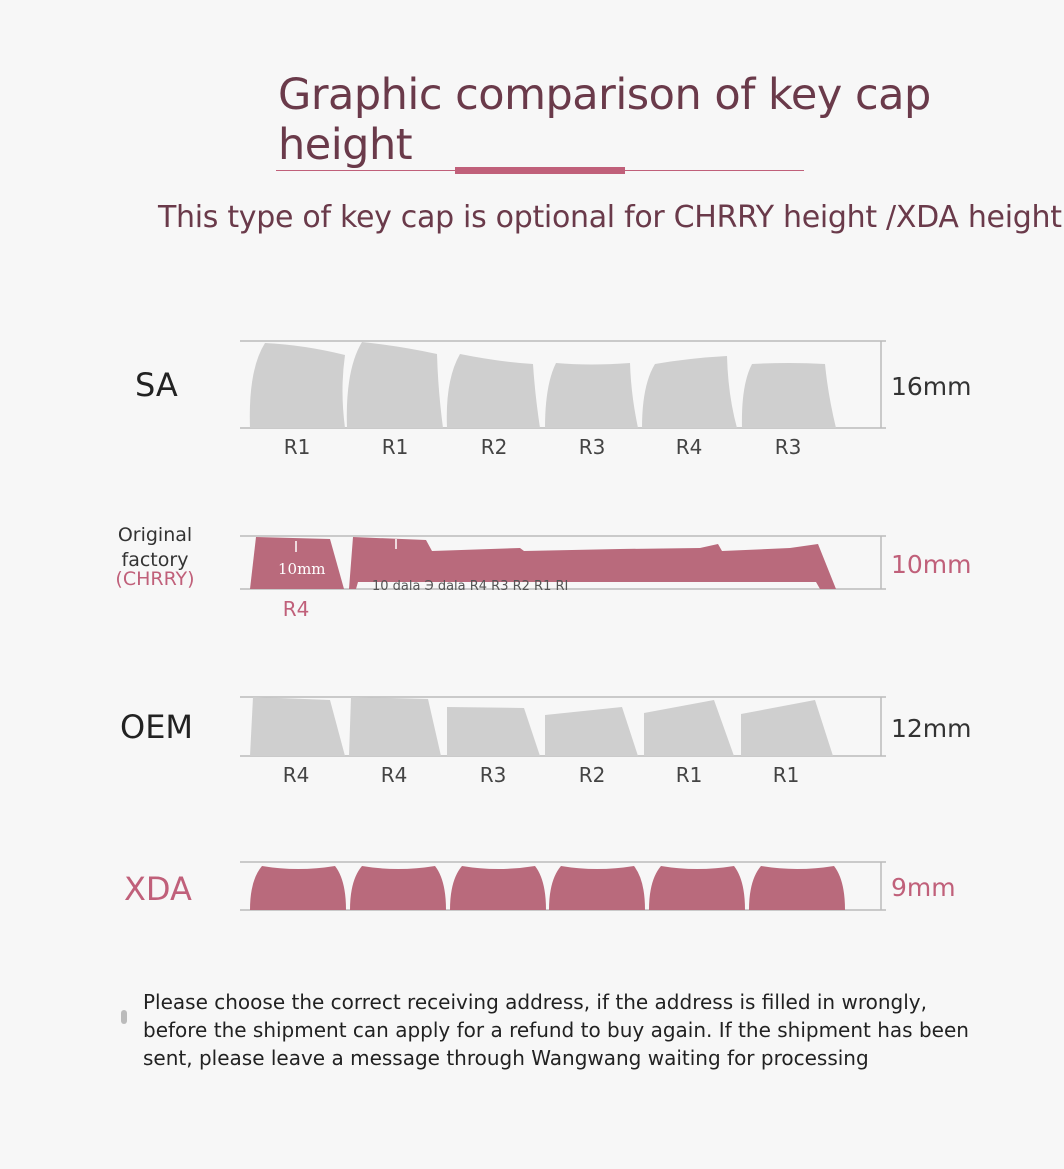 Image resolution: width=1064 pixels, height=1169 pixels. What do you see at coordinates (158, 889) in the screenshot?
I see `xda-label: XDA` at bounding box center [158, 889].